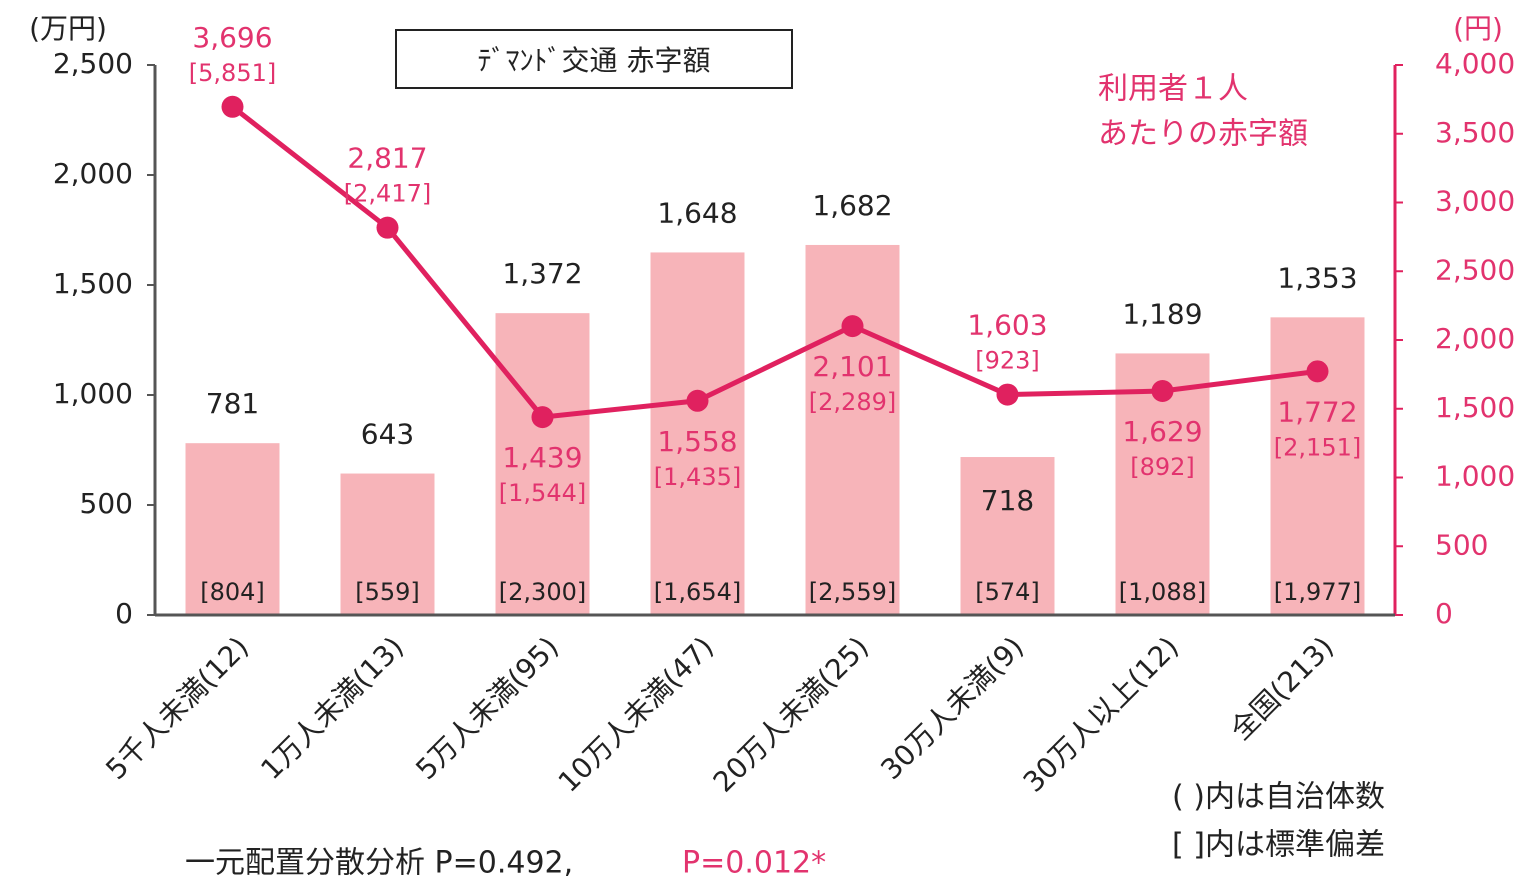  What do you see at coordinates (1317, 277) in the screenshot?
I see `bar-value-label: 1,353` at bounding box center [1317, 277].